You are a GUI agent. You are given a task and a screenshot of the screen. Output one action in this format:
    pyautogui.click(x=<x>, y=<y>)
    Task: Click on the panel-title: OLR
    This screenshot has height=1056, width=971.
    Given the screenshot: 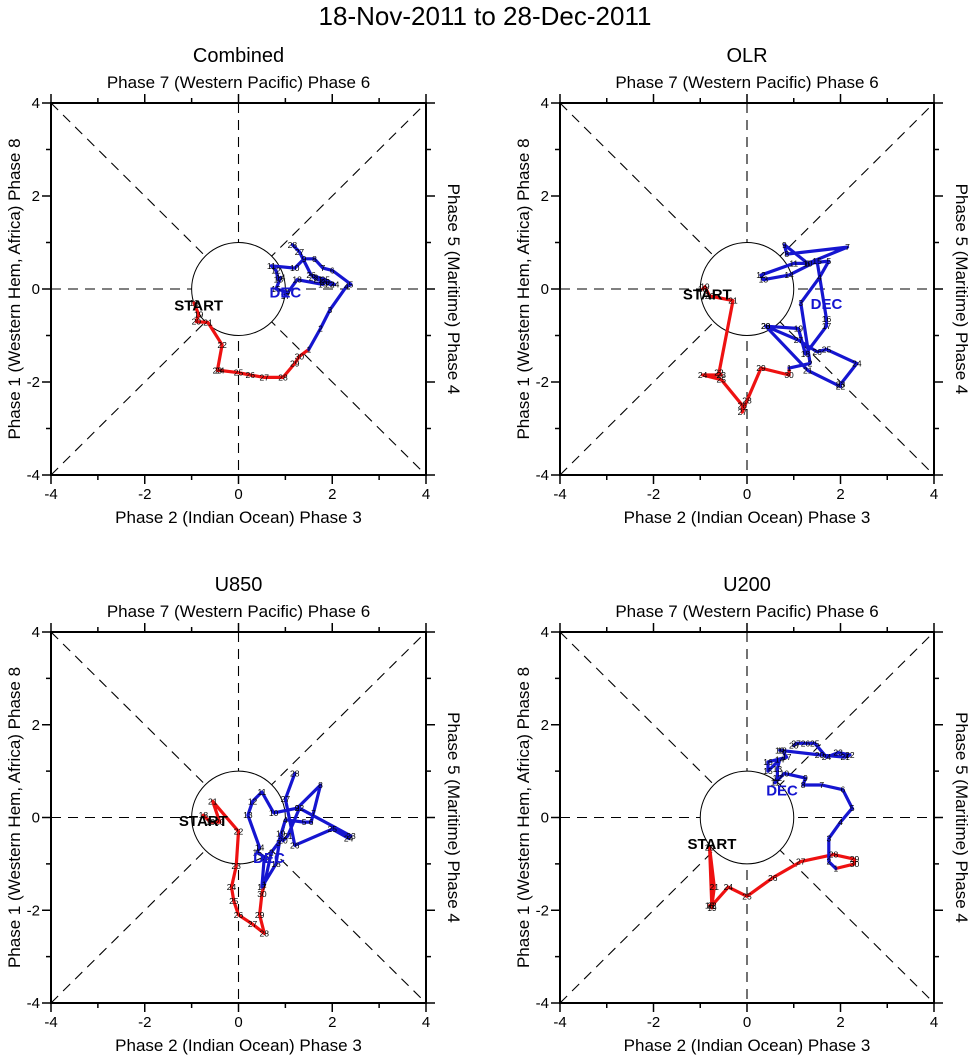 What is the action you would take?
    pyautogui.click(x=746, y=56)
    